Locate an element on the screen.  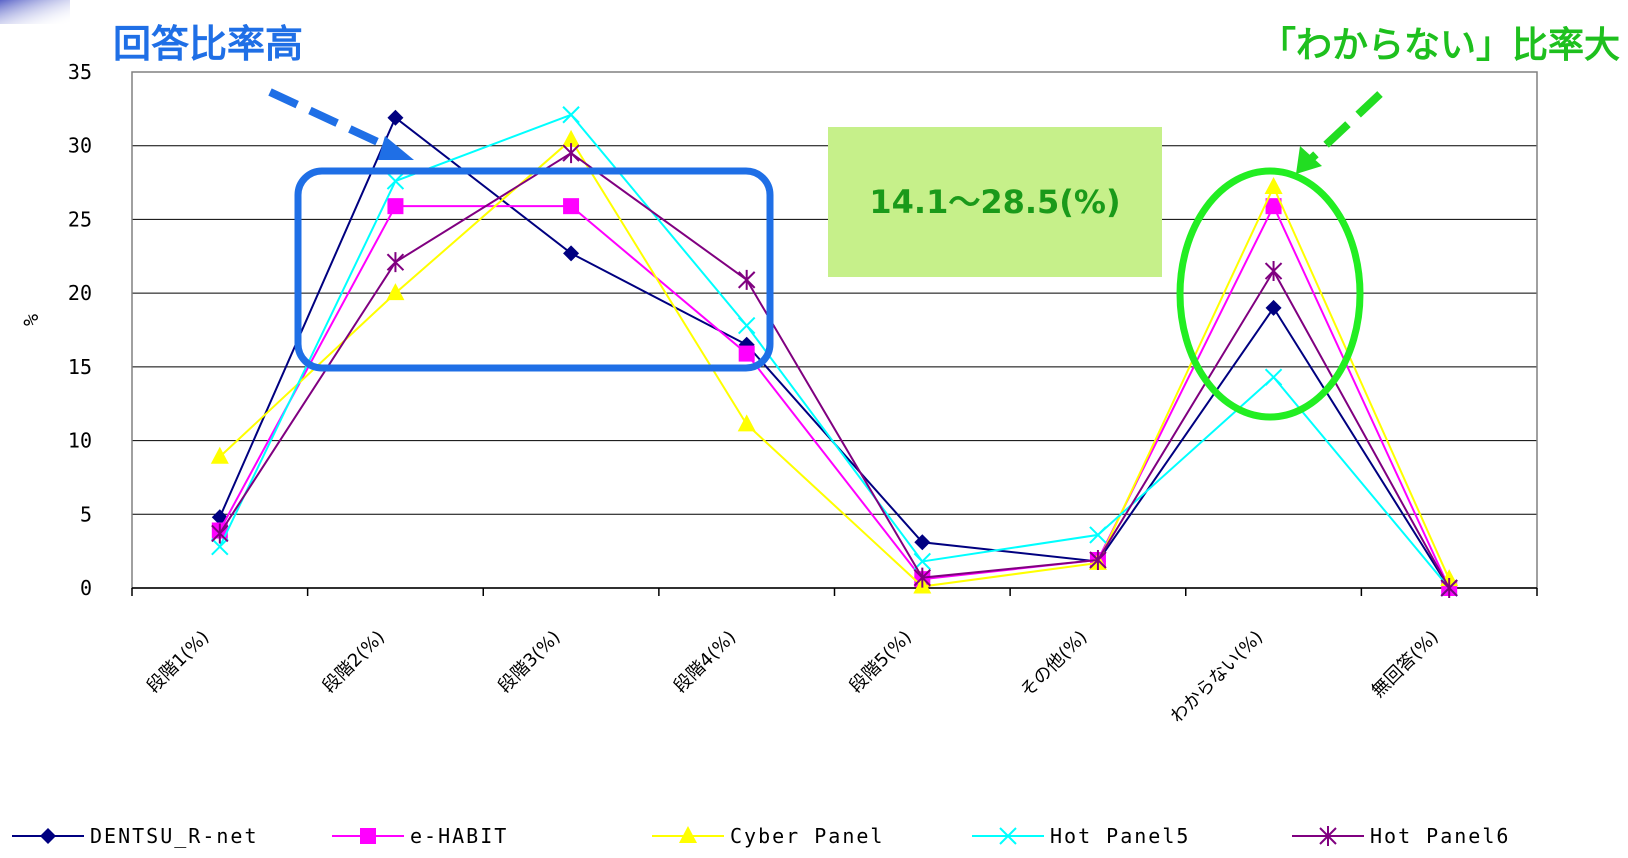
green-arrow is located at coordinates (1339, 132).